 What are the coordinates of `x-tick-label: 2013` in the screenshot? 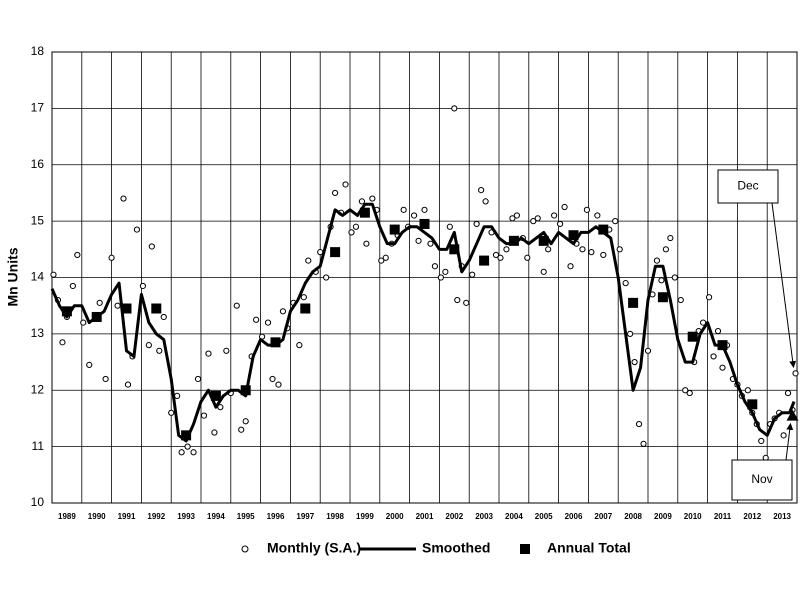 It's located at (782, 516).